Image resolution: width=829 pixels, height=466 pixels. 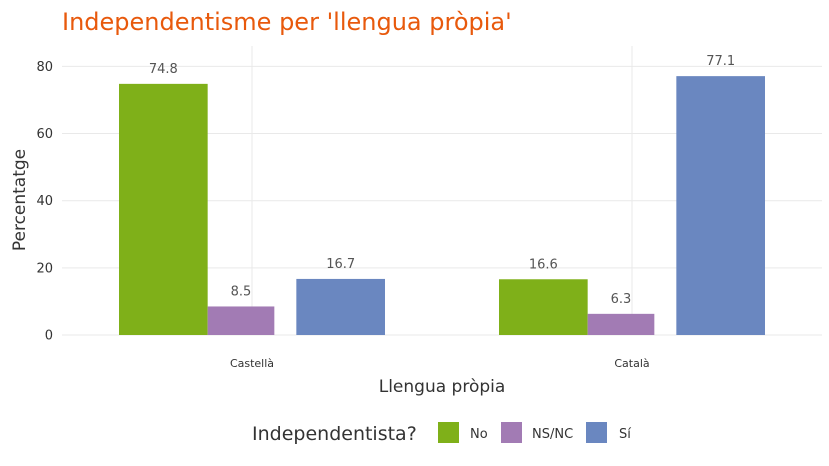 I want to click on x-tick-label: Català, so click(x=631, y=363).